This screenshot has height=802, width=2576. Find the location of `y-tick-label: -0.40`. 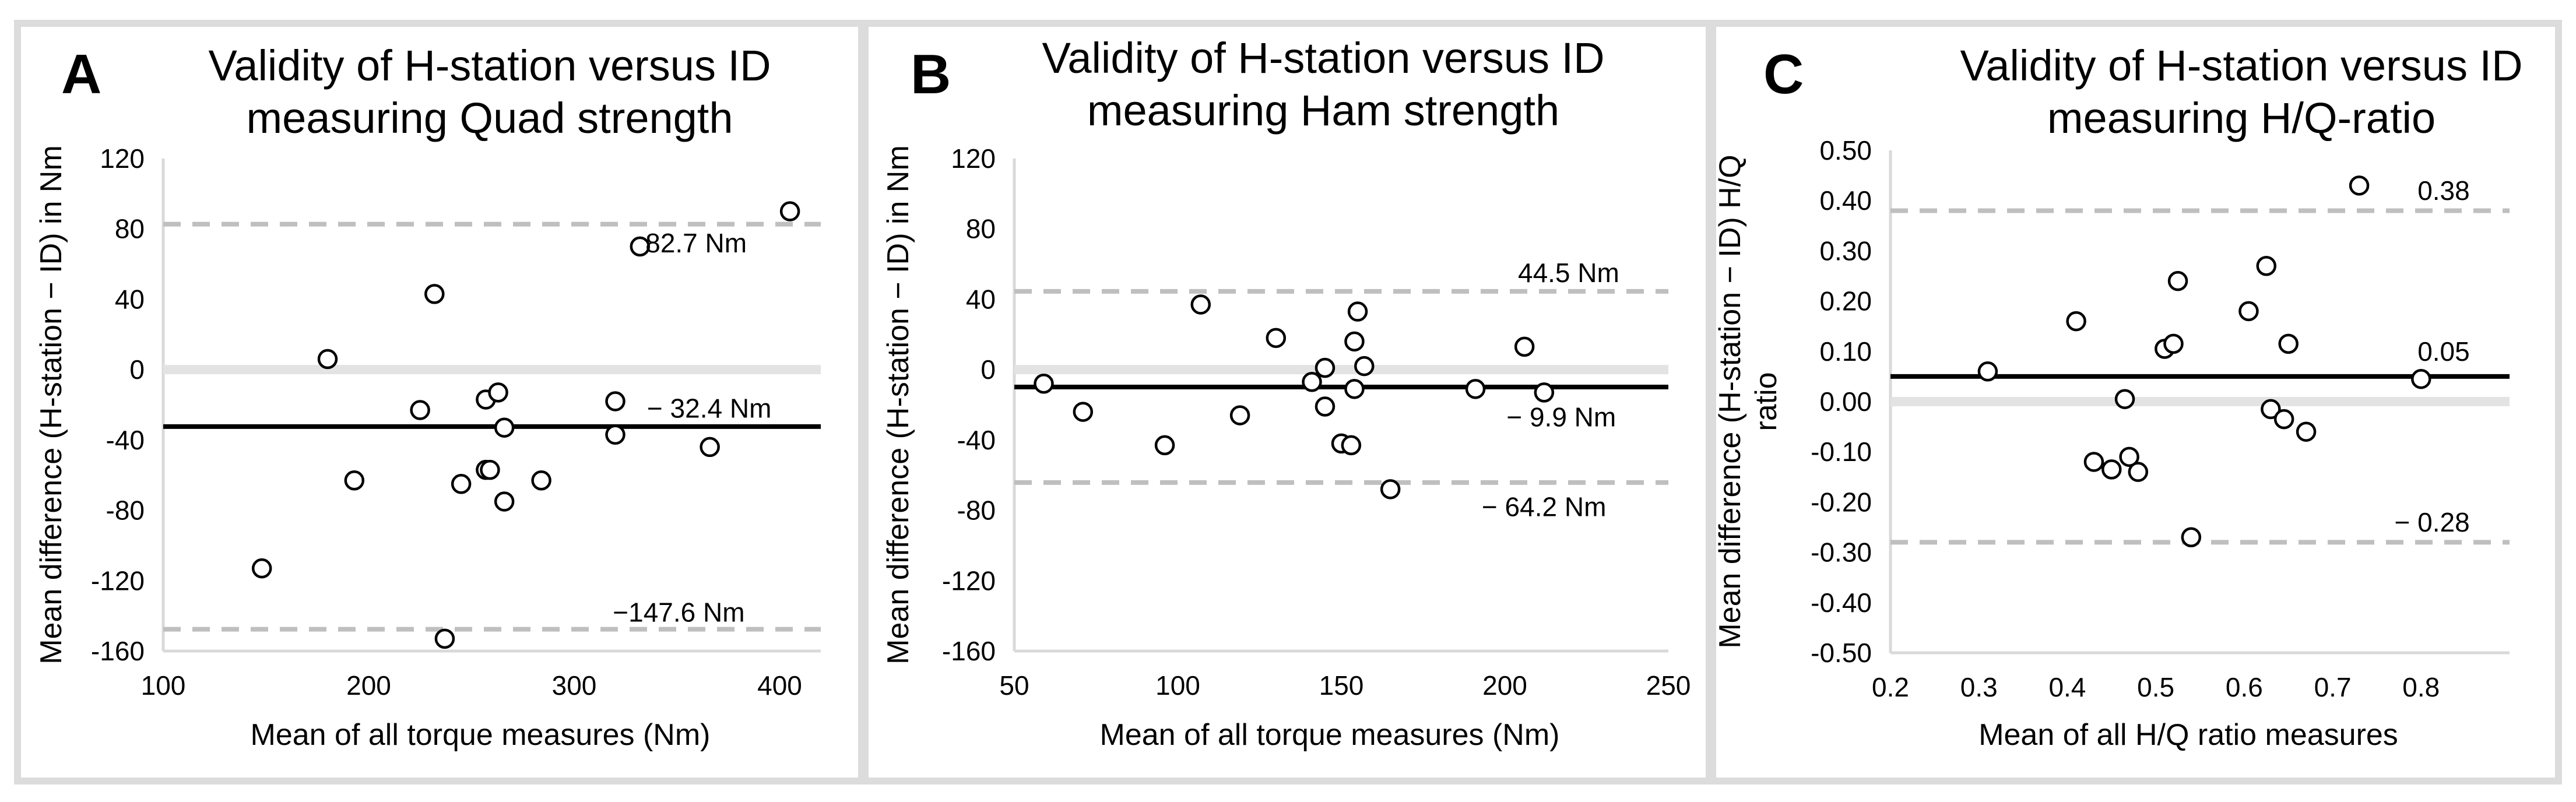

y-tick-label: -0.40 is located at coordinates (1841, 603).